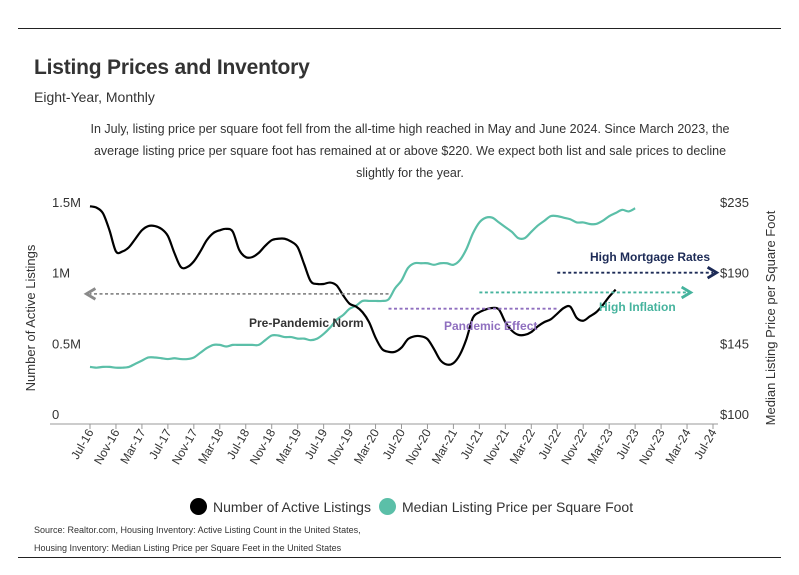 The width and height of the screenshot is (799, 575). I want to click on y-right-tick-label: $235, so click(734, 202).